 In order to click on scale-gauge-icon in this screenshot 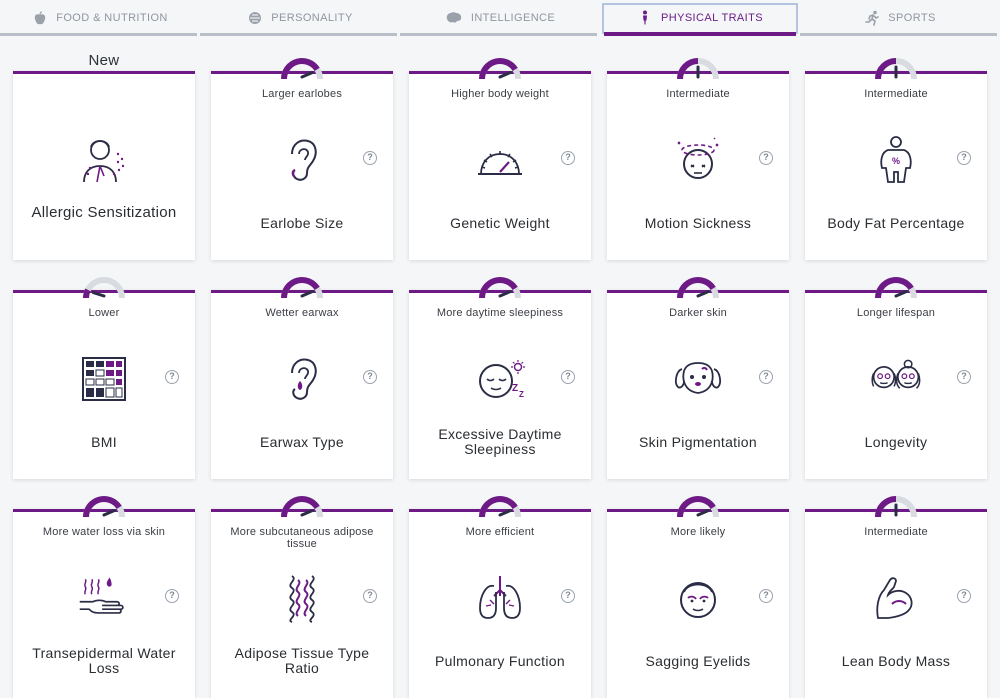, I will do `click(500, 160)`.